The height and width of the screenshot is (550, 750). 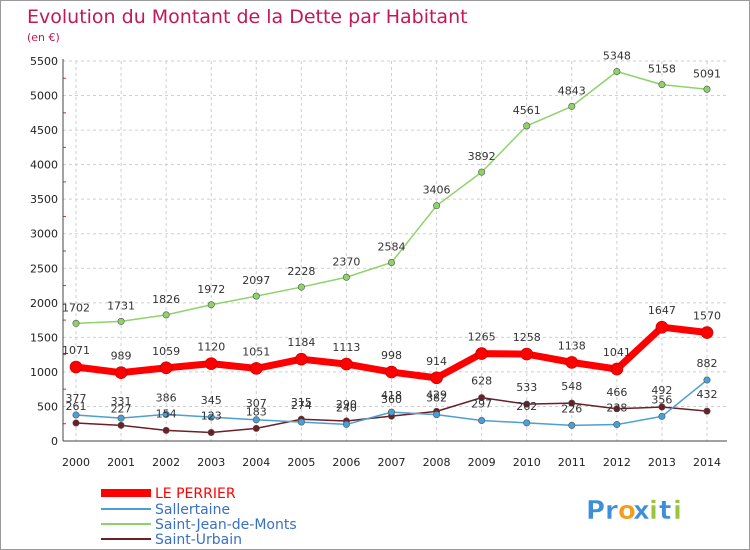 I want to click on y-tick-label: 2500, so click(x=44, y=268).